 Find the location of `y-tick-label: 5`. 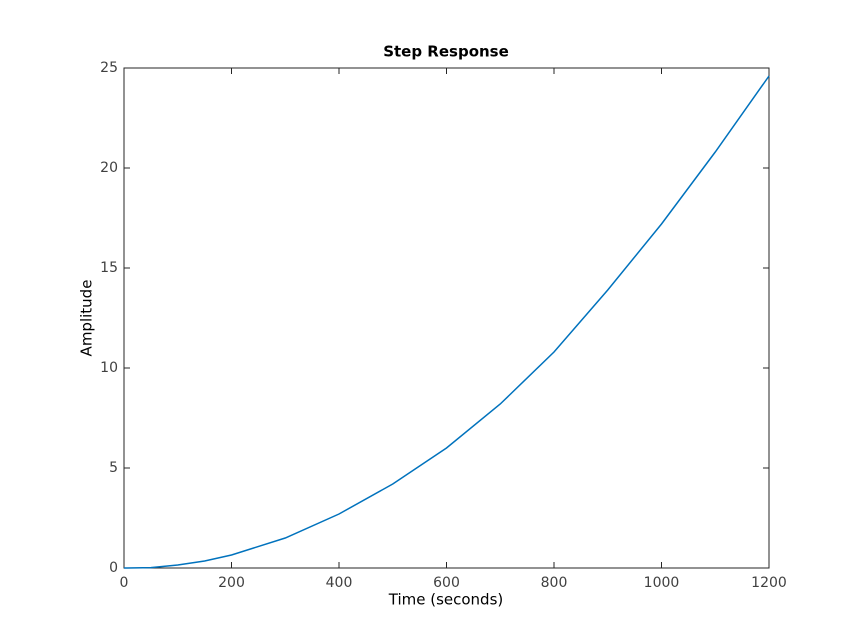

y-tick-label: 5 is located at coordinates (113, 468).